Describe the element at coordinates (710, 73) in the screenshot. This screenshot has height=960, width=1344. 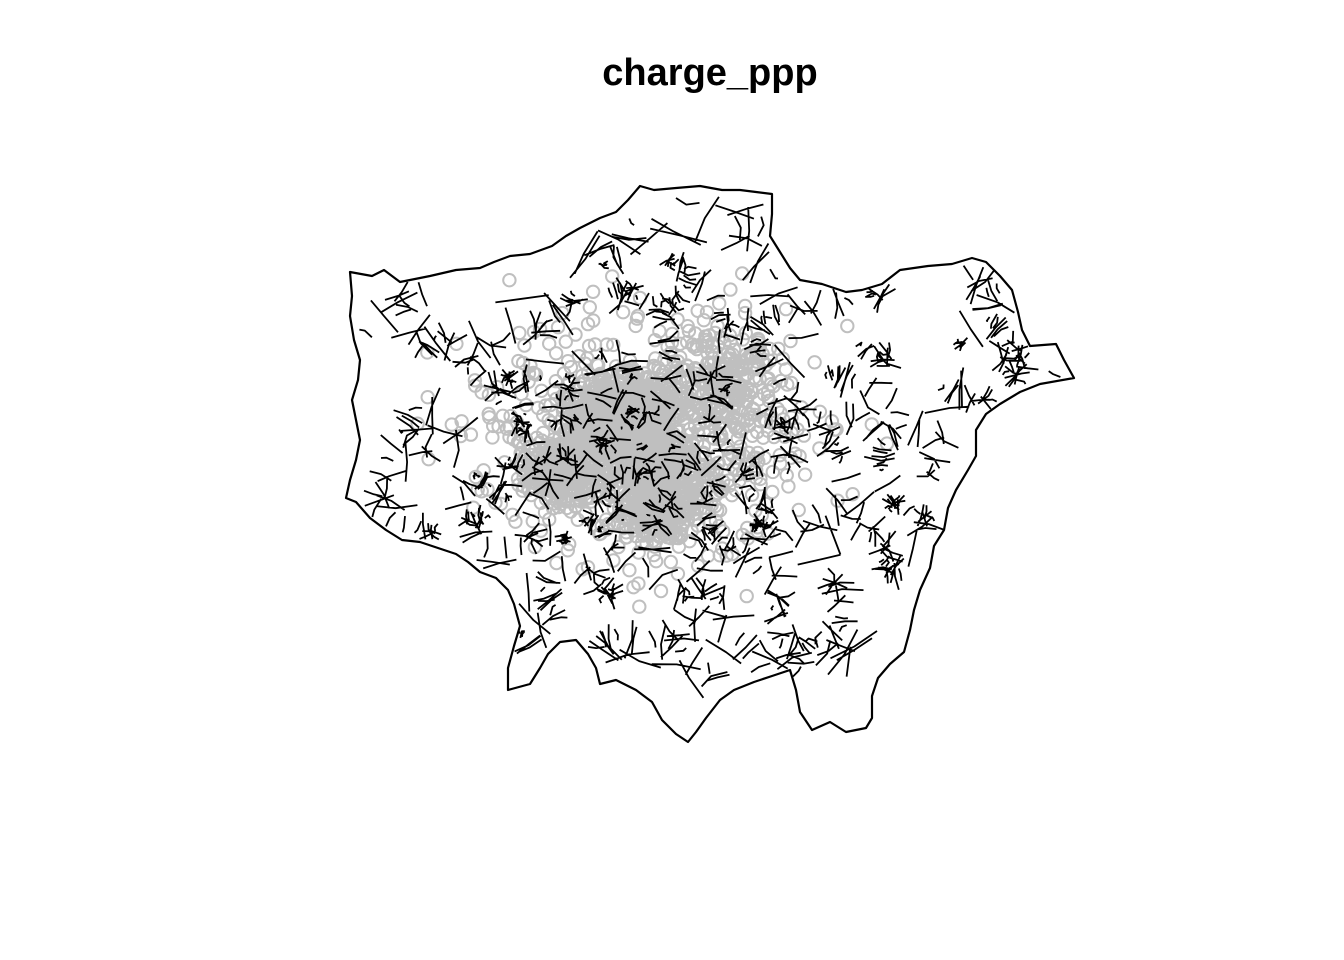
I see `plot-title: charge_ppp` at that location.